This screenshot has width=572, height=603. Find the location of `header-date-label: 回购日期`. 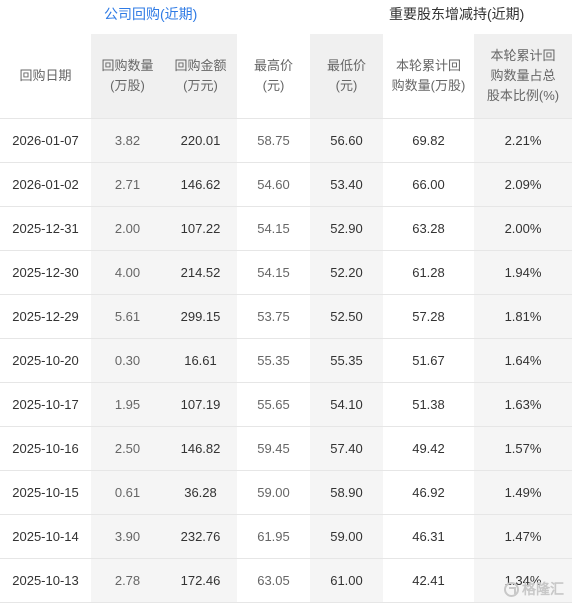

header-date-label: 回购日期 is located at coordinates (45, 75).